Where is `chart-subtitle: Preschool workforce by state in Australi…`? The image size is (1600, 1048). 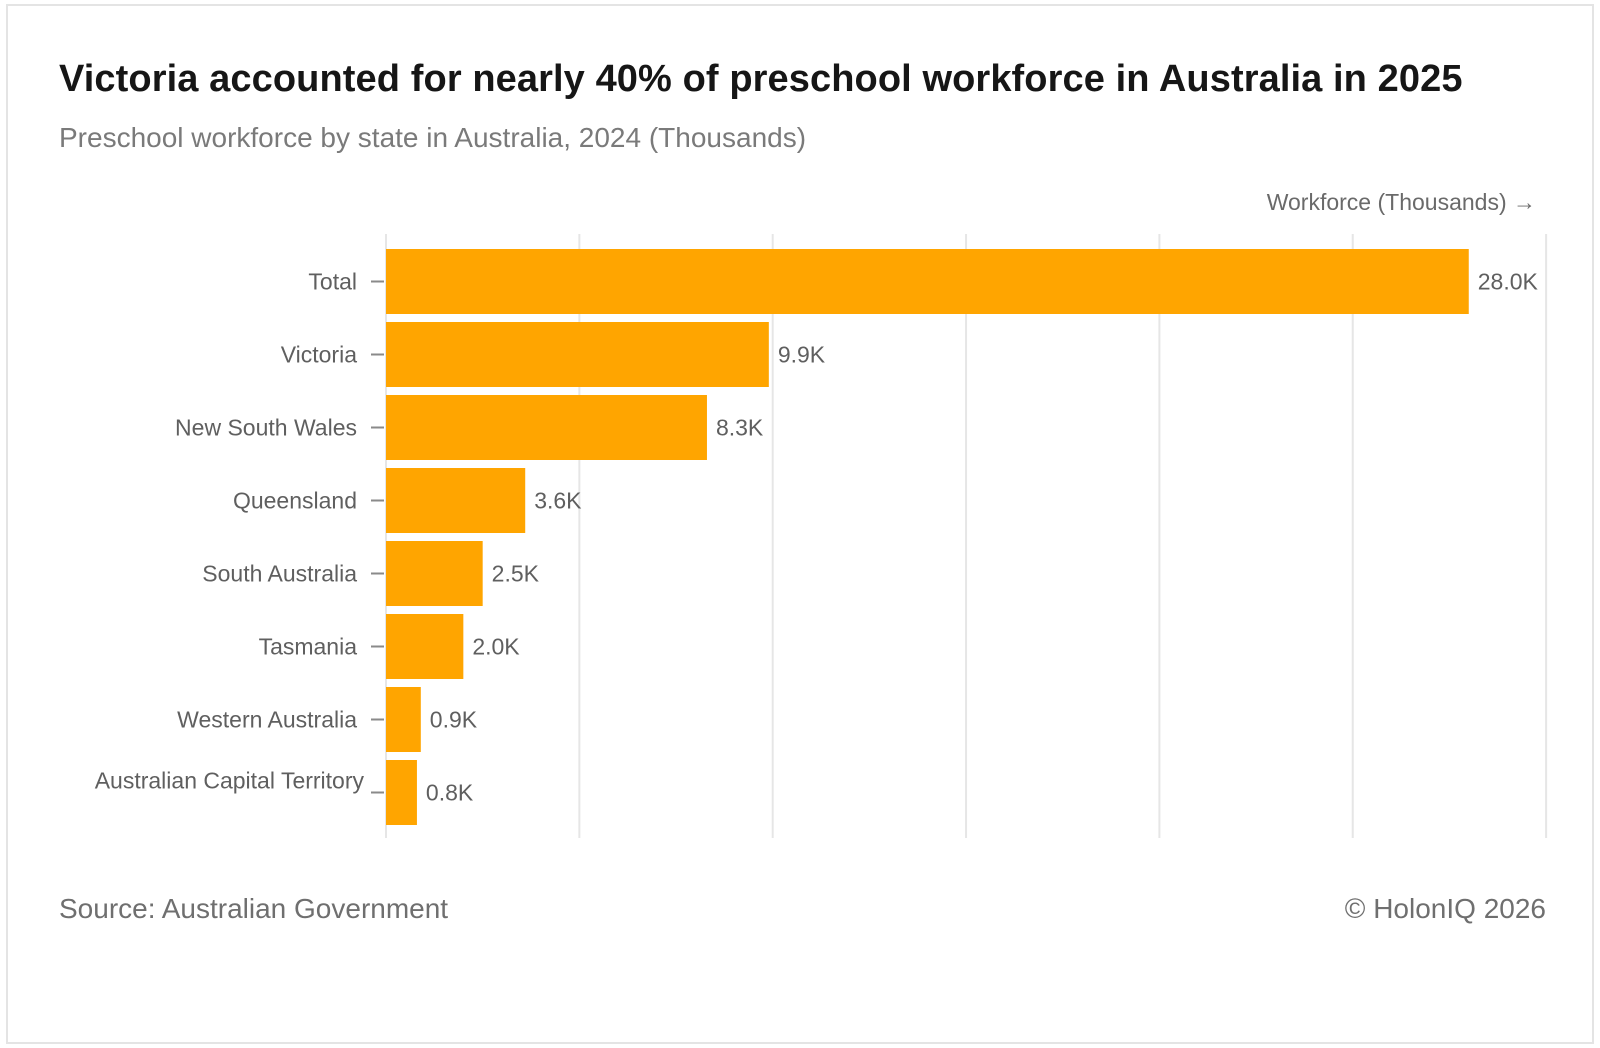
chart-subtitle: Preschool workforce by state in Australi… is located at coordinates (433, 137).